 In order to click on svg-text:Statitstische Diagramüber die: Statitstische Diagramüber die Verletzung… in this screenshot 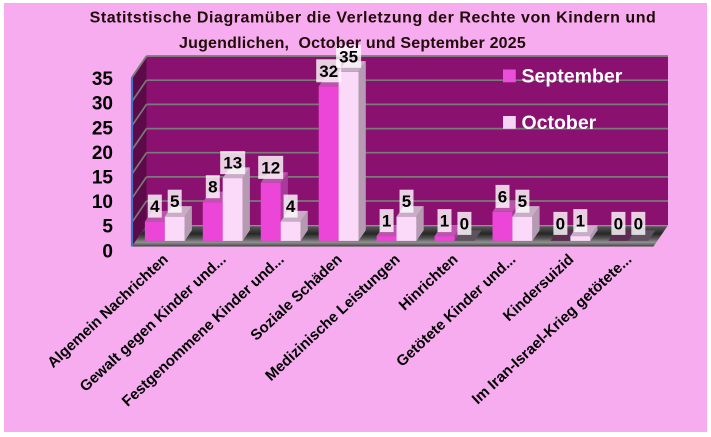, I will do `click(373, 18)`.